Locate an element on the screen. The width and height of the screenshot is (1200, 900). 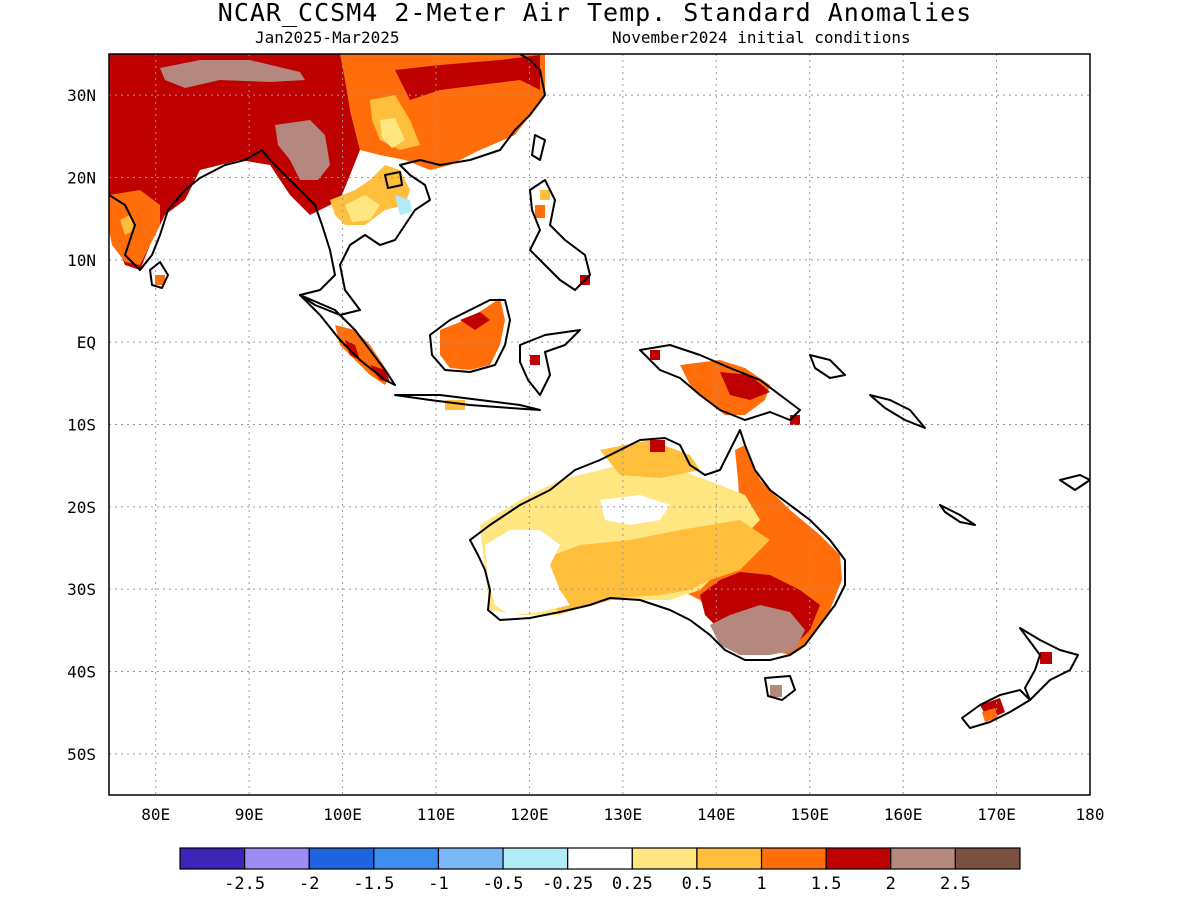
borneo-coastline is located at coordinates (470, 336).